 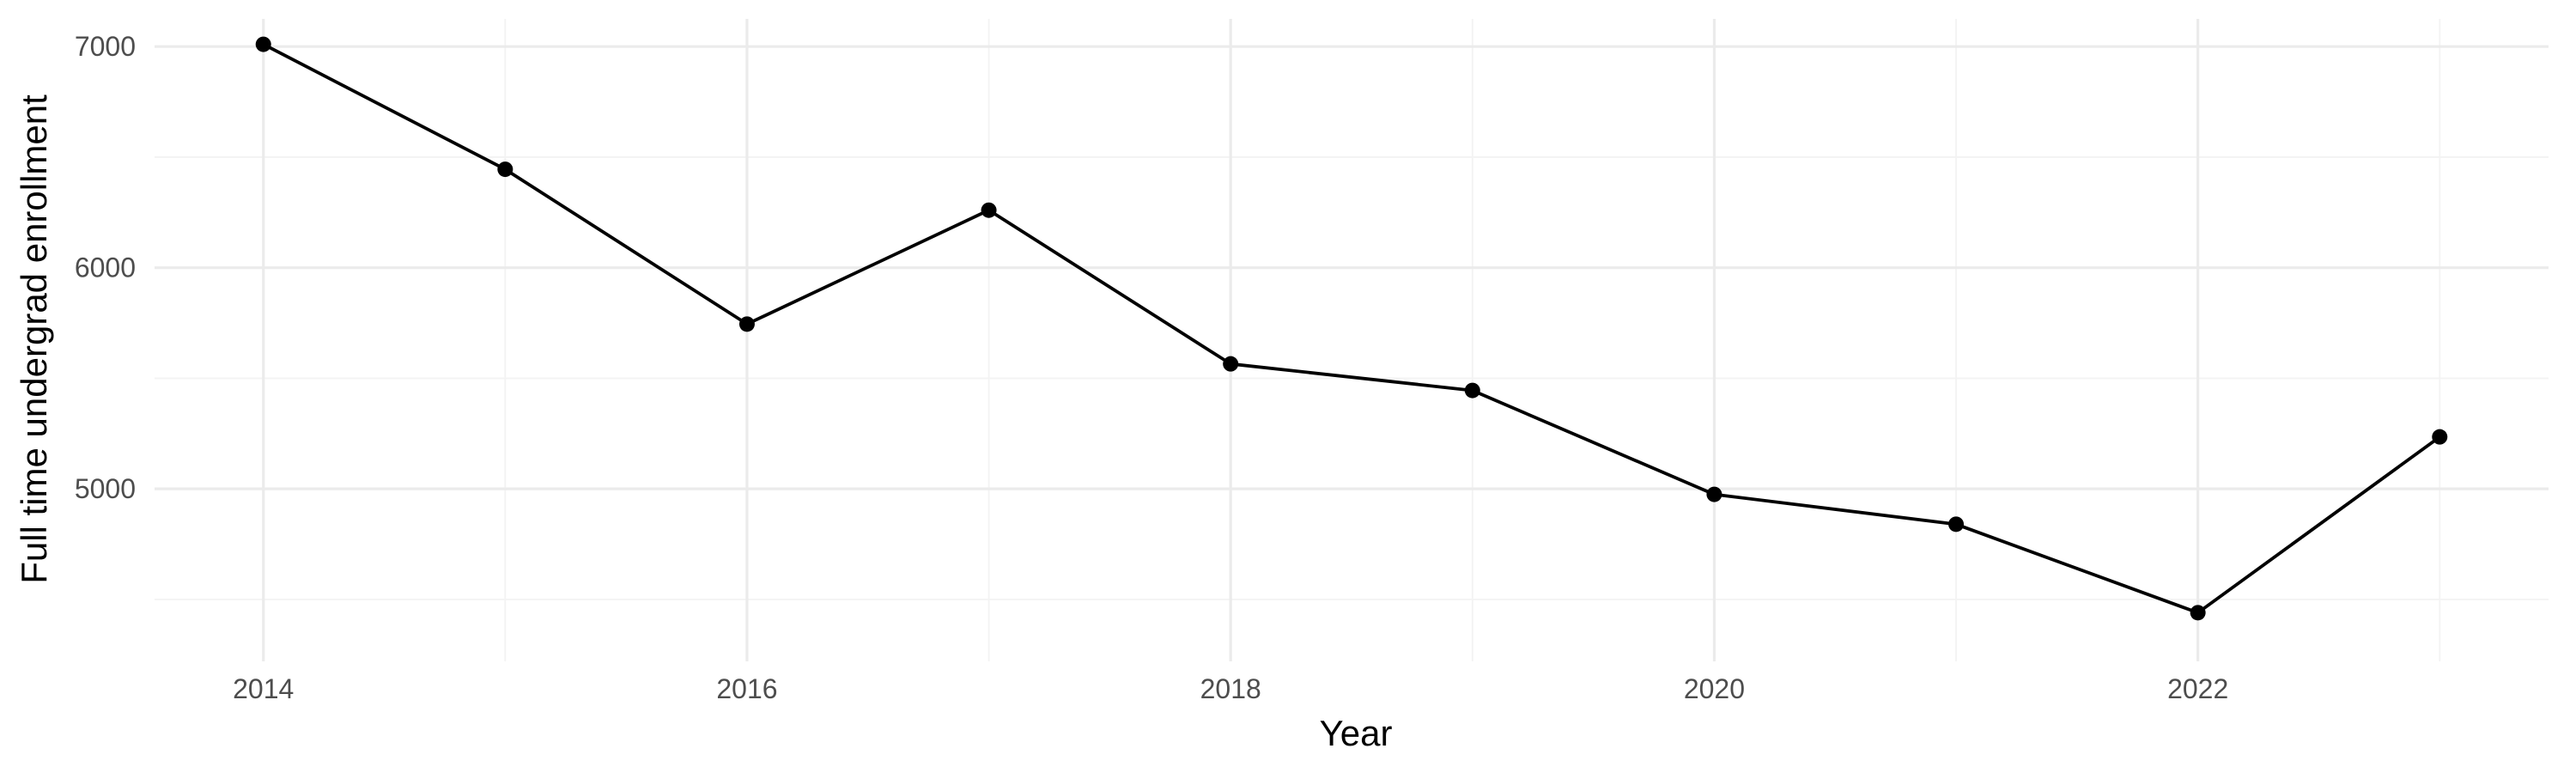 What do you see at coordinates (1231, 364) in the screenshot?
I see `data-point-2018` at bounding box center [1231, 364].